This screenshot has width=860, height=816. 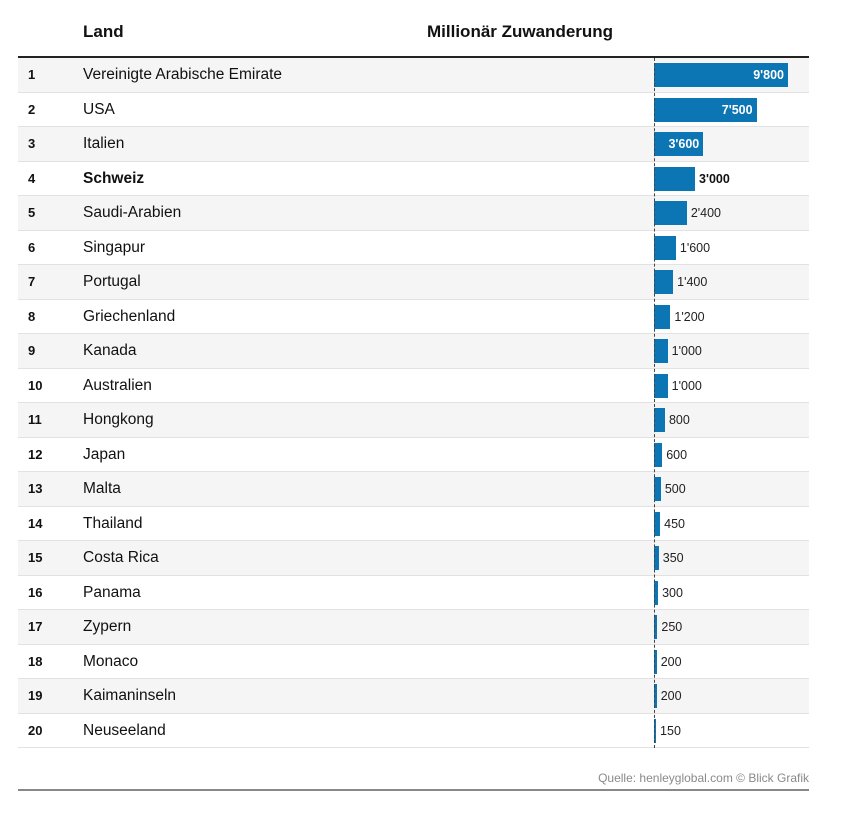 I want to click on table-row: 10 Australien 1'000, so click(x=413, y=385).